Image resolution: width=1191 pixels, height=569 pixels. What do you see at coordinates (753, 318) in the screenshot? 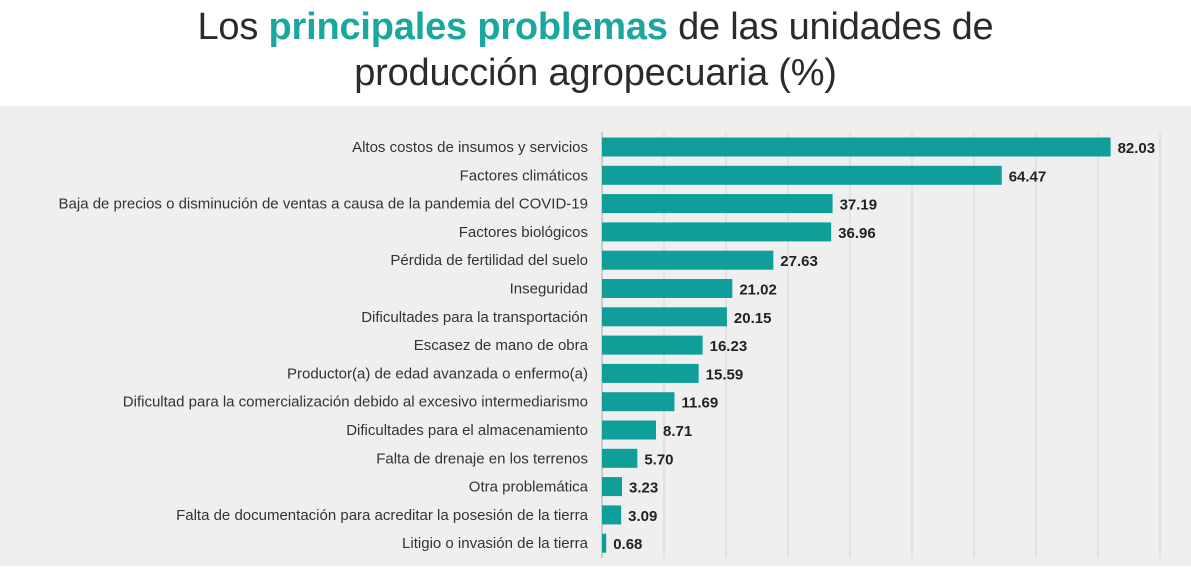
I see `value-label: 20.15` at bounding box center [753, 318].